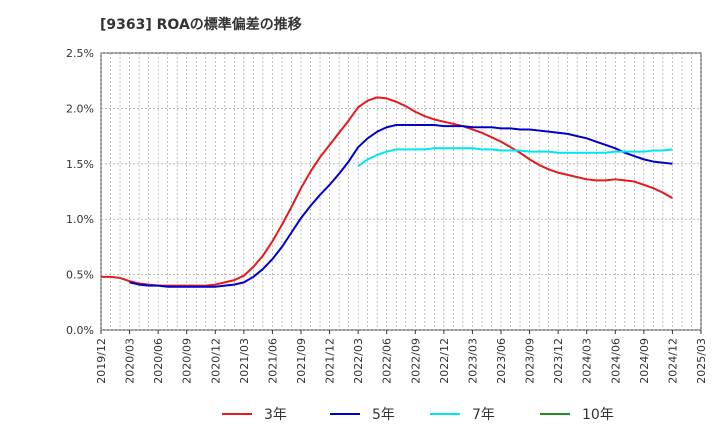 The image size is (720, 440). Describe the element at coordinates (130, 361) in the screenshot. I see `x-tick-label: 2020/03` at that location.